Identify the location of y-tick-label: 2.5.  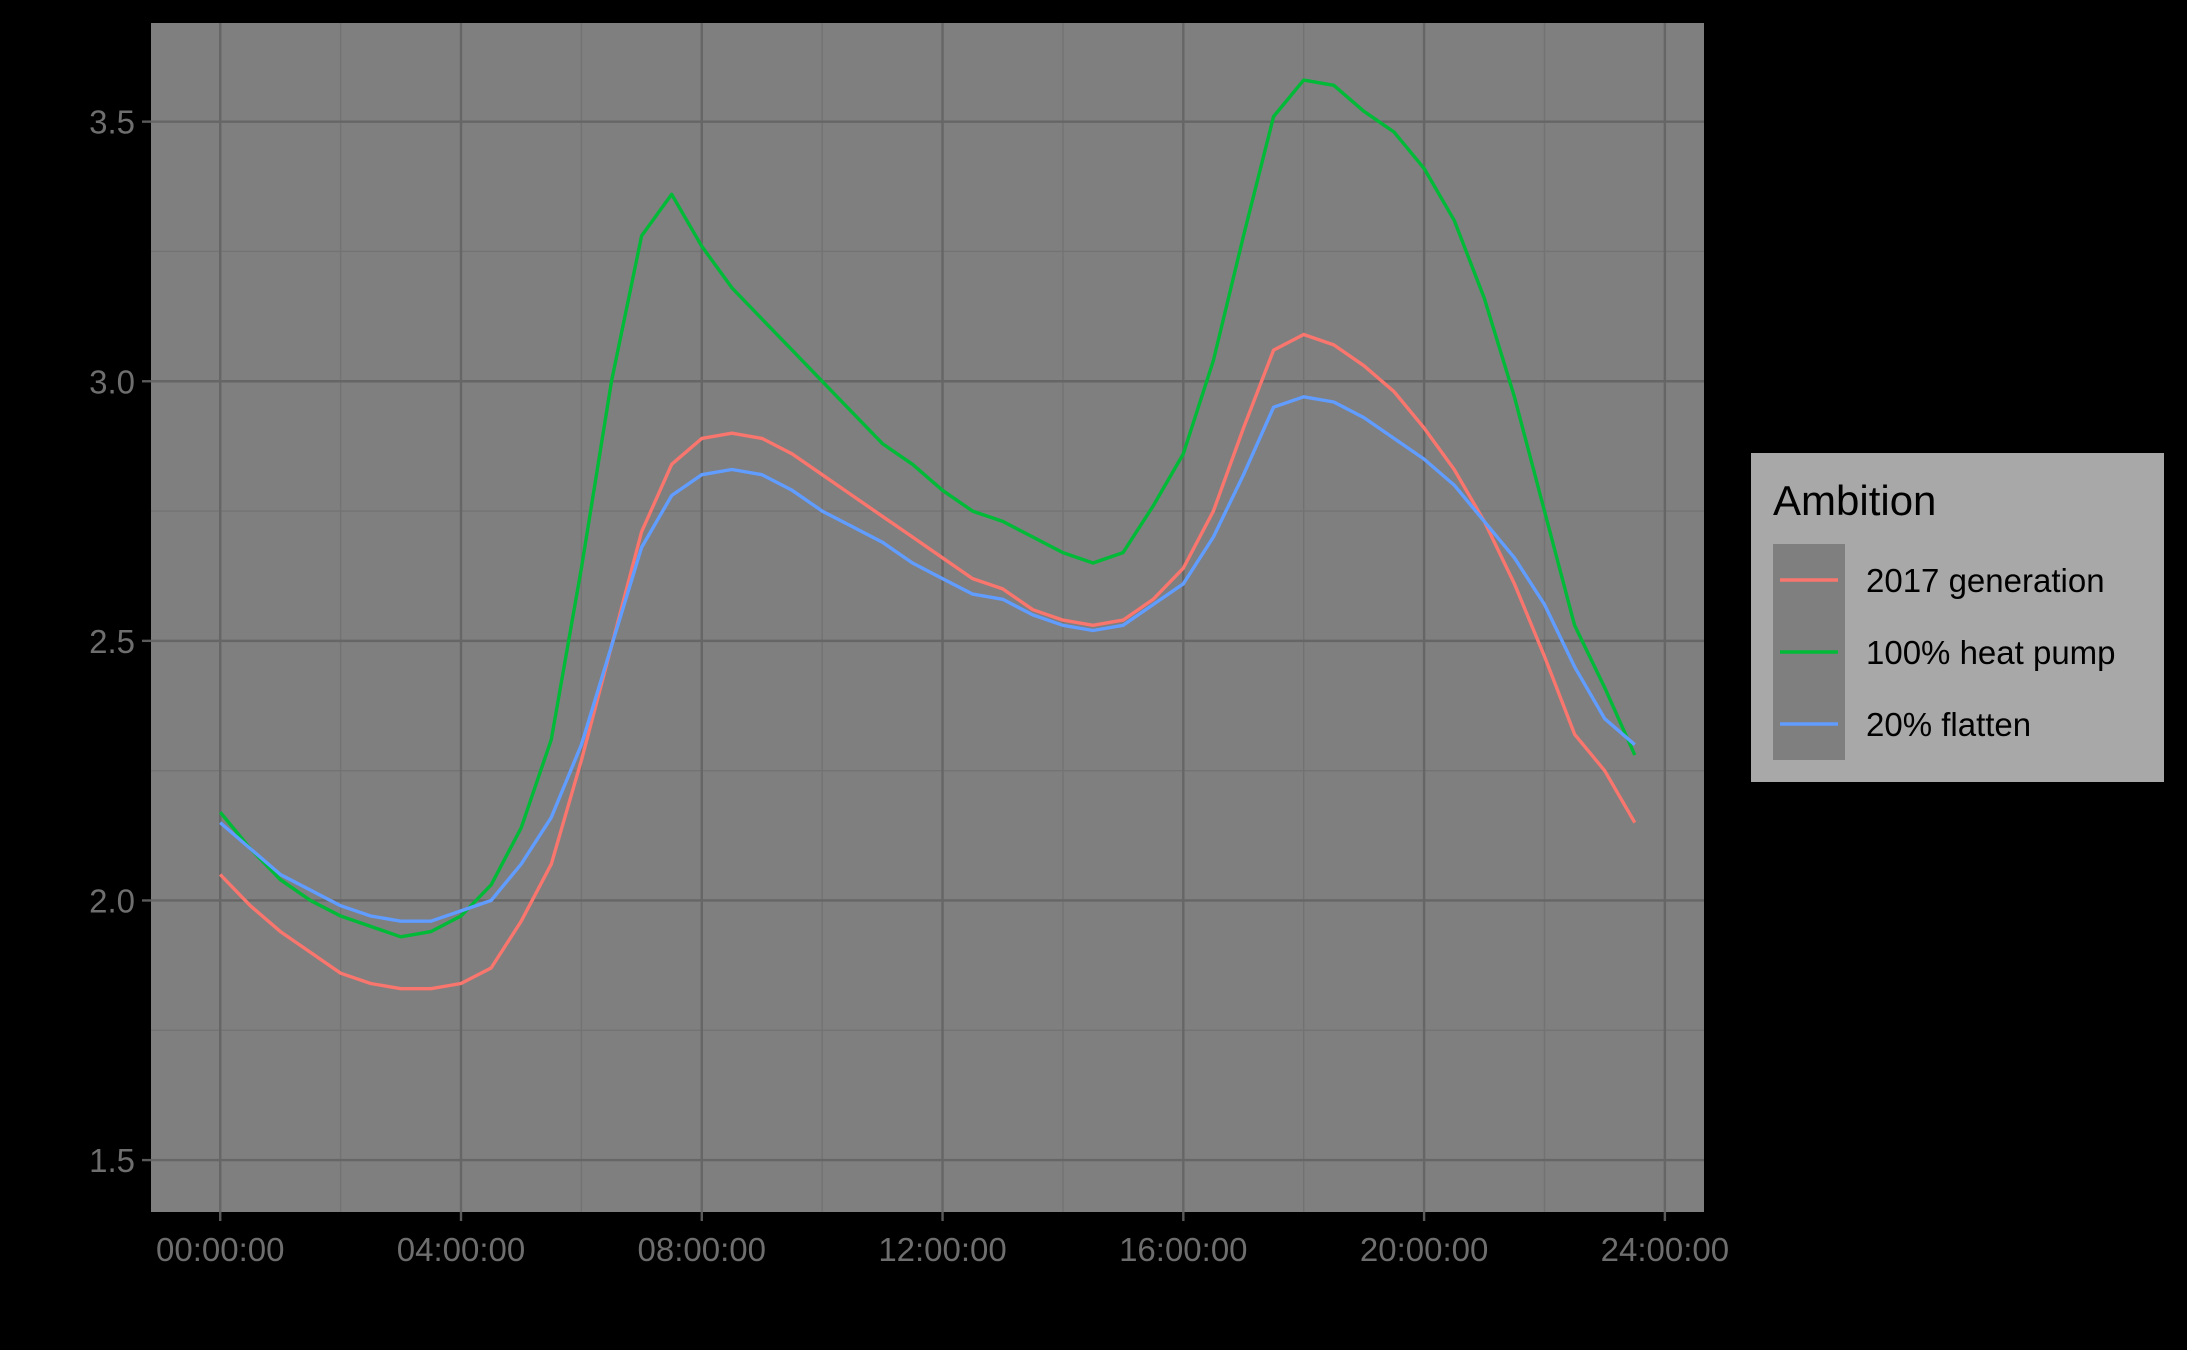
(112, 641).